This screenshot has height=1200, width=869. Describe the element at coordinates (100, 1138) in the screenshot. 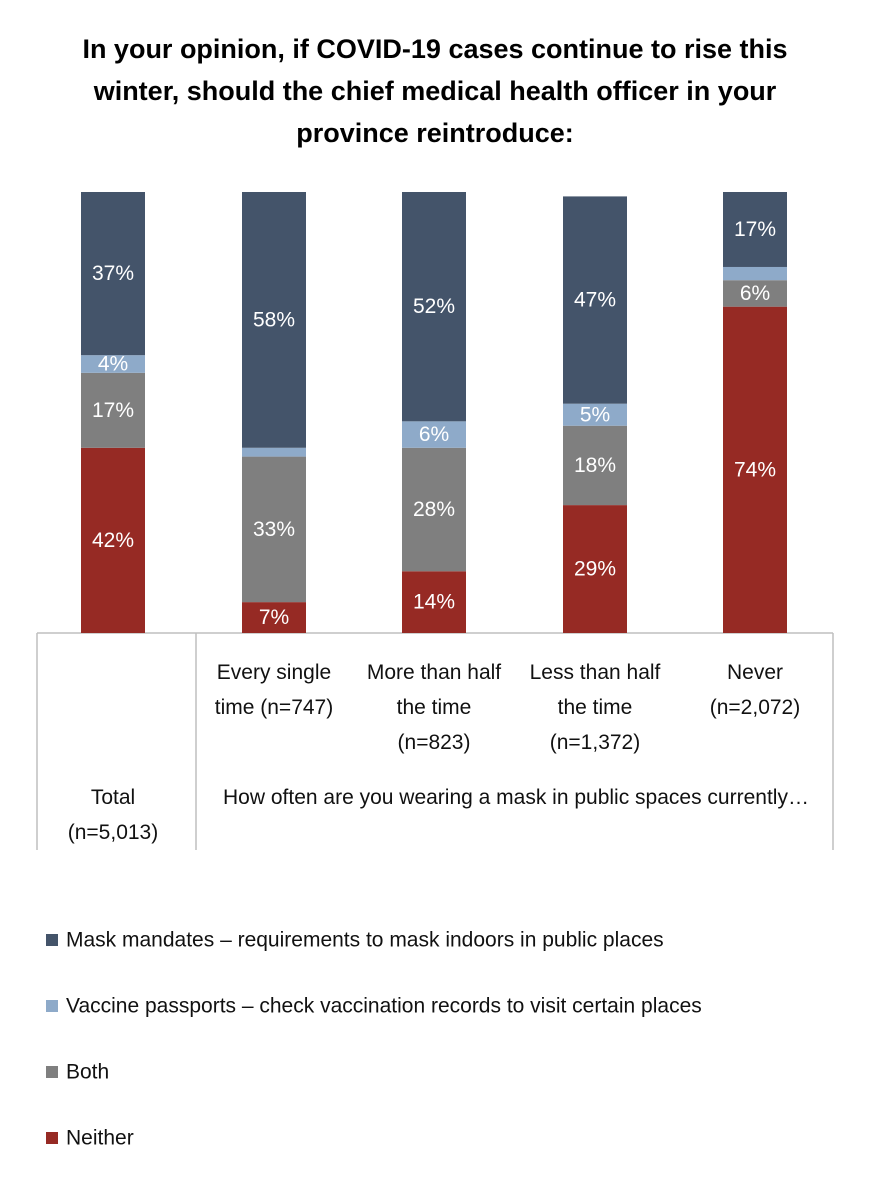

I see `legend-label: Neither` at that location.